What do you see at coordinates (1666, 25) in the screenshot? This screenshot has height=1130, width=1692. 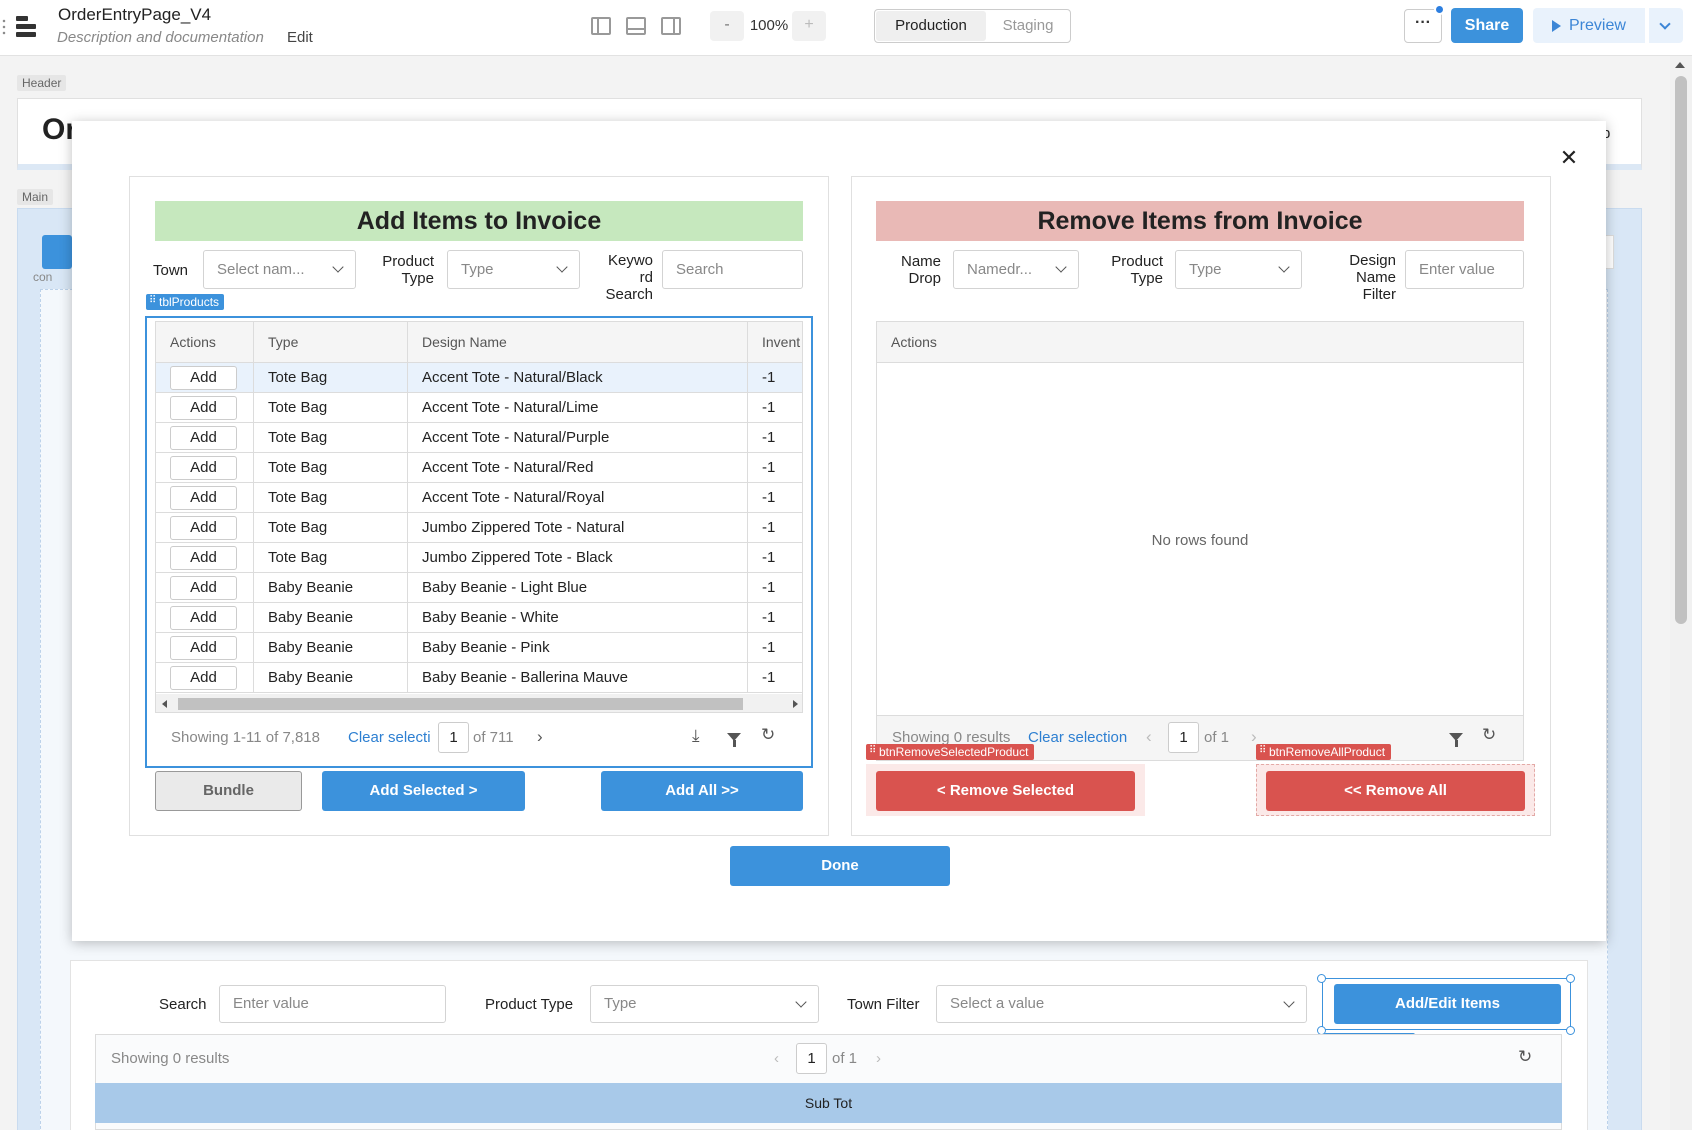 I see `preview-dropdown-icon` at bounding box center [1666, 25].